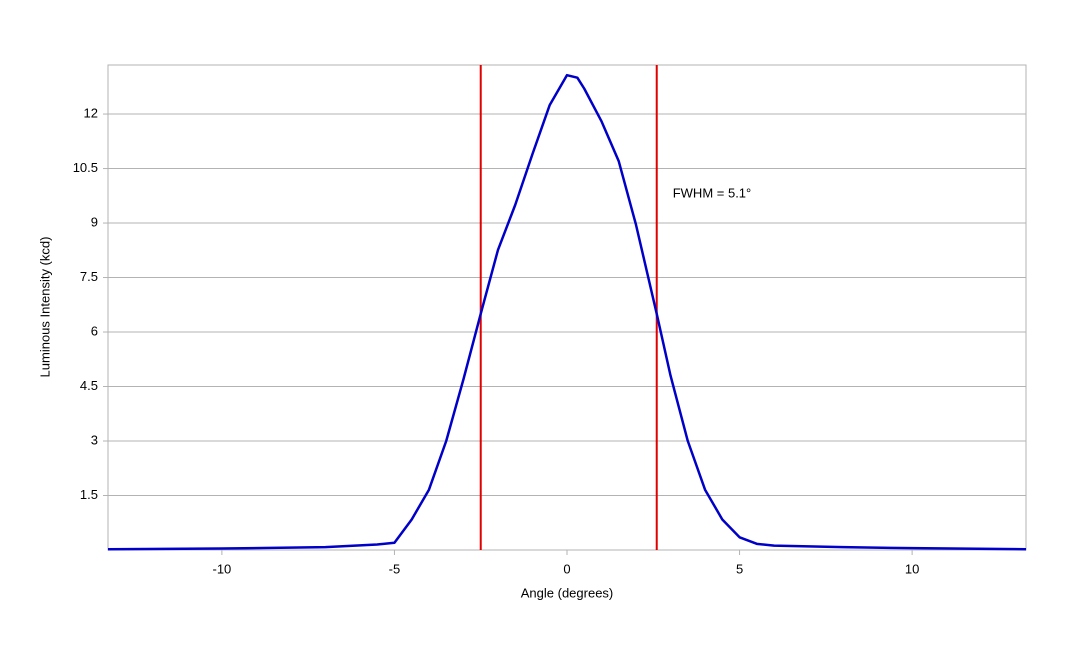  What do you see at coordinates (94, 221) in the screenshot?
I see `y-tick-label: 9` at bounding box center [94, 221].